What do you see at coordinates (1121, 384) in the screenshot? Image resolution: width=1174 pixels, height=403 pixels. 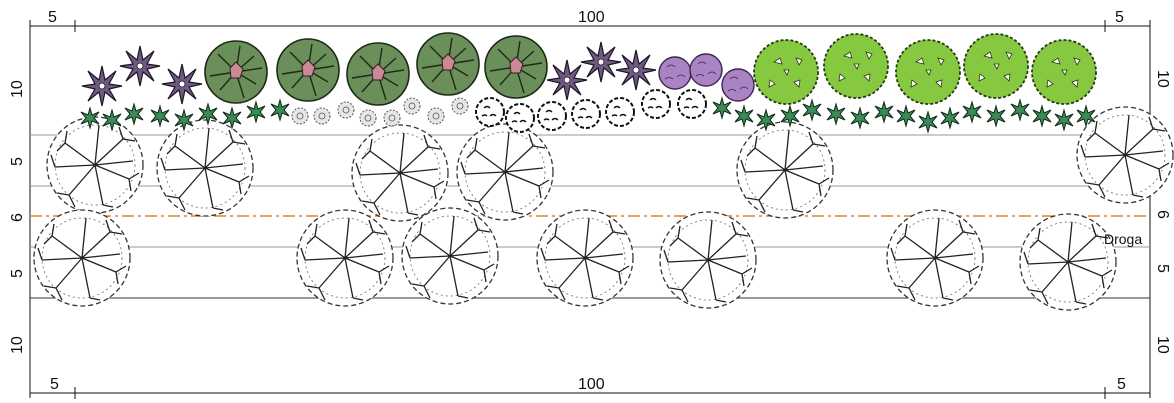 I see `bottom-right-dimension: 5` at bounding box center [1121, 384].